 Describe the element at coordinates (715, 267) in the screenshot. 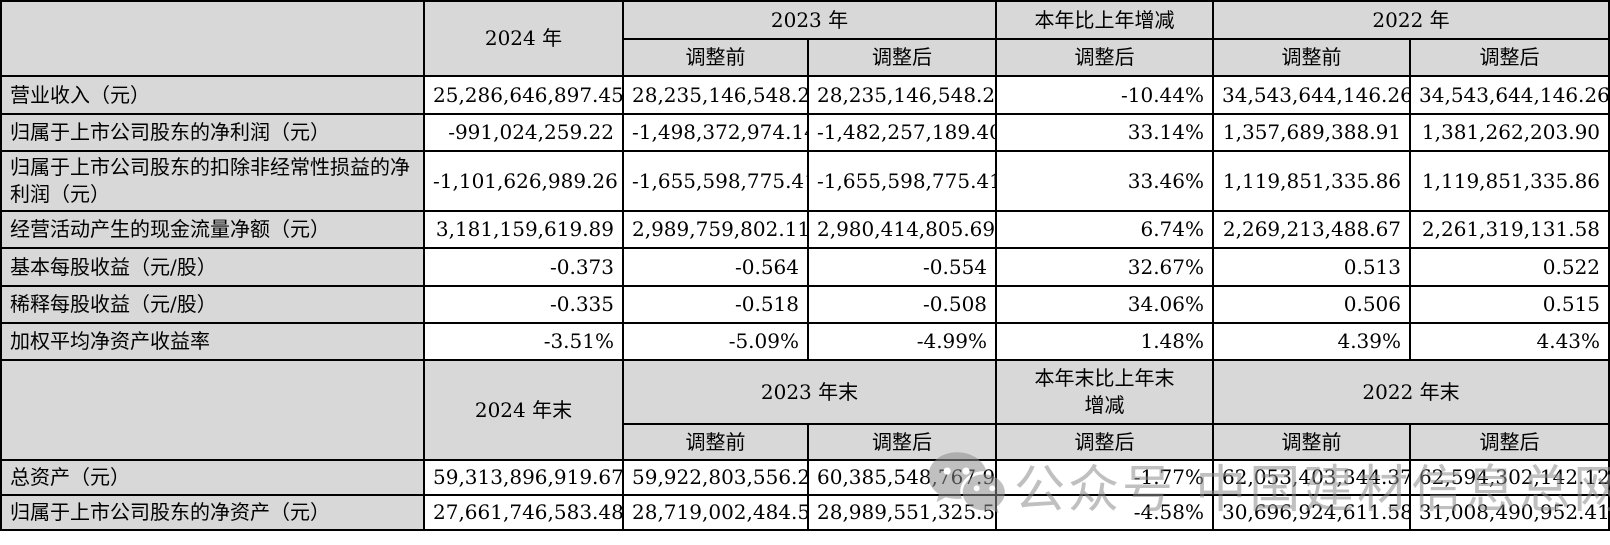

I see `cell-2023-pre: -0.564` at that location.